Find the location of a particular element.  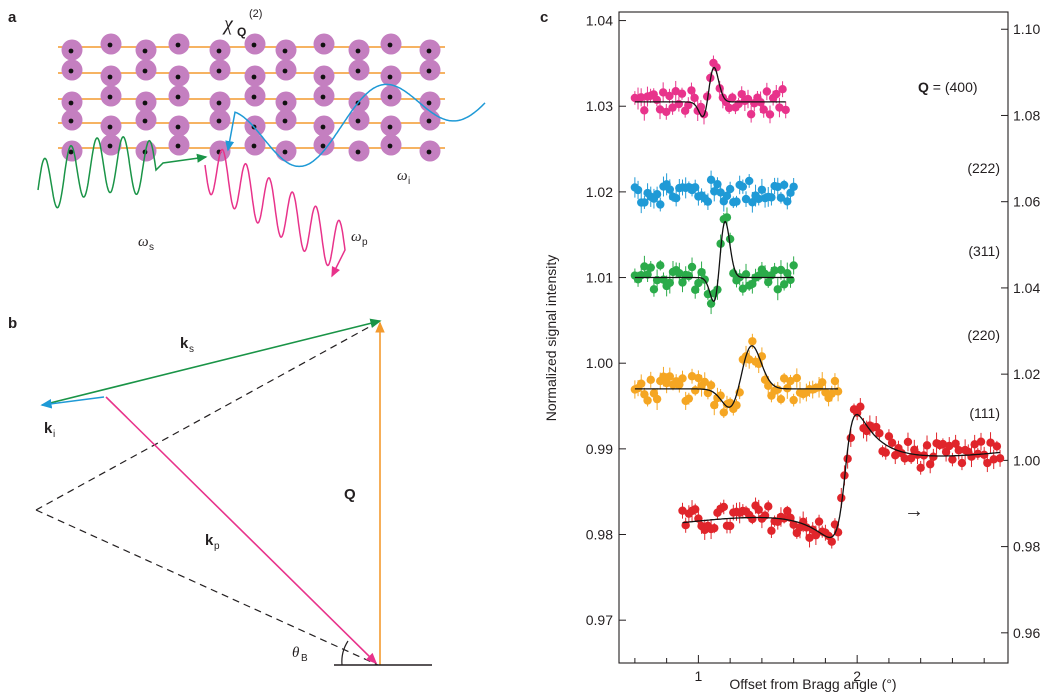

panel-c-letter: c is located at coordinates (544, 17).